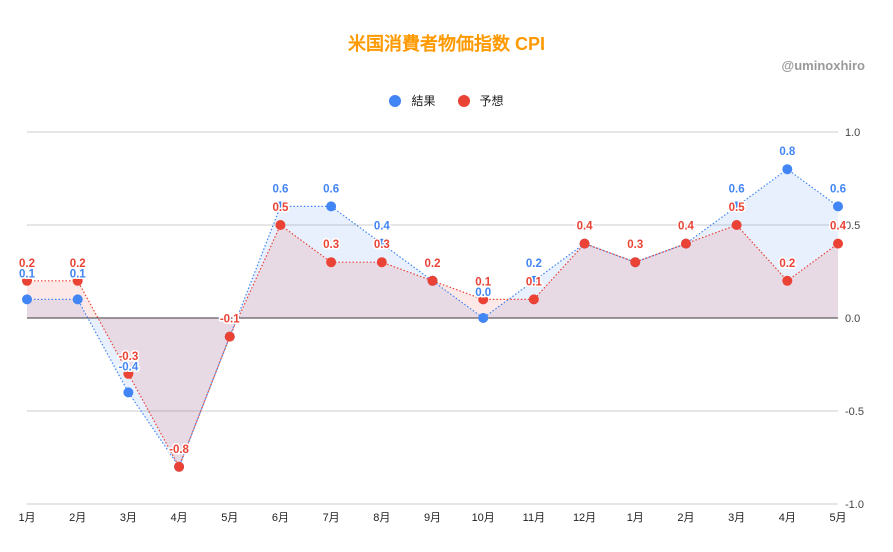 The height and width of the screenshot is (552, 893). What do you see at coordinates (483, 518) in the screenshot?
I see `x-tick-label: 10月` at bounding box center [483, 518].